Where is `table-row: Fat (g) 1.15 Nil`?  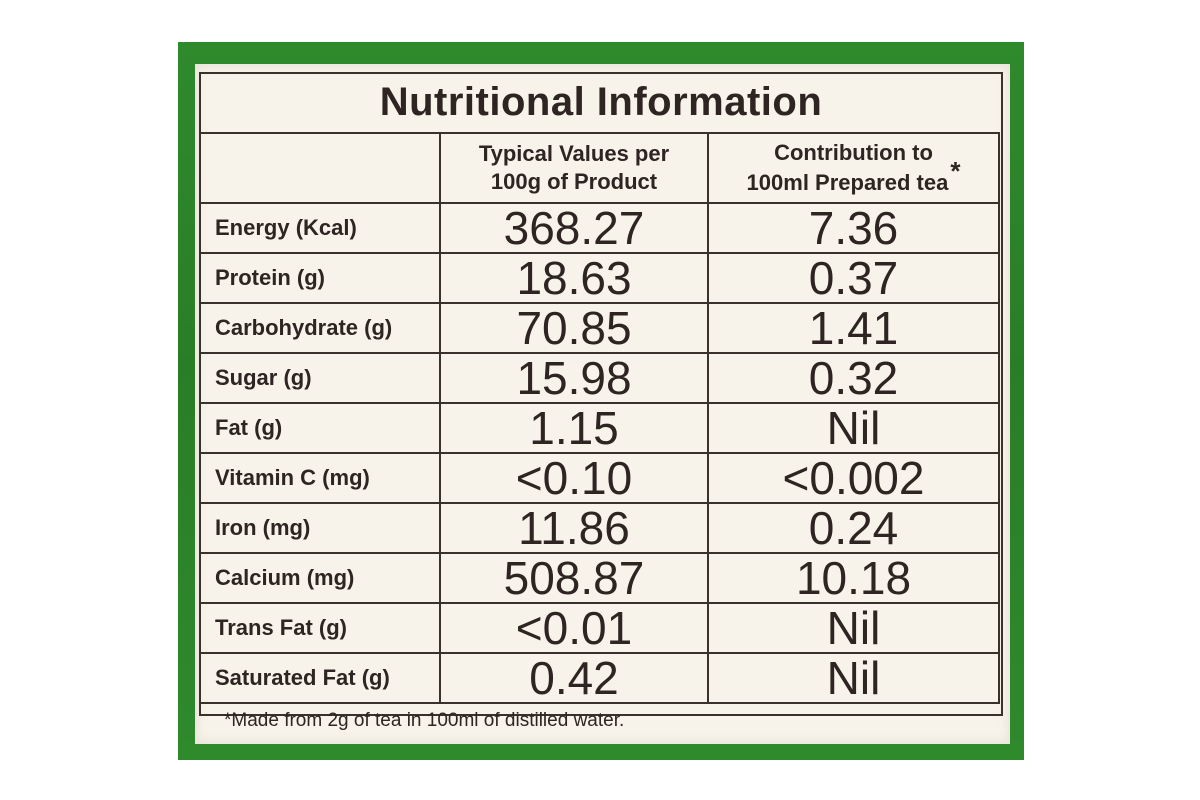
table-row: Fat (g) 1.15 Nil is located at coordinates (599, 428).